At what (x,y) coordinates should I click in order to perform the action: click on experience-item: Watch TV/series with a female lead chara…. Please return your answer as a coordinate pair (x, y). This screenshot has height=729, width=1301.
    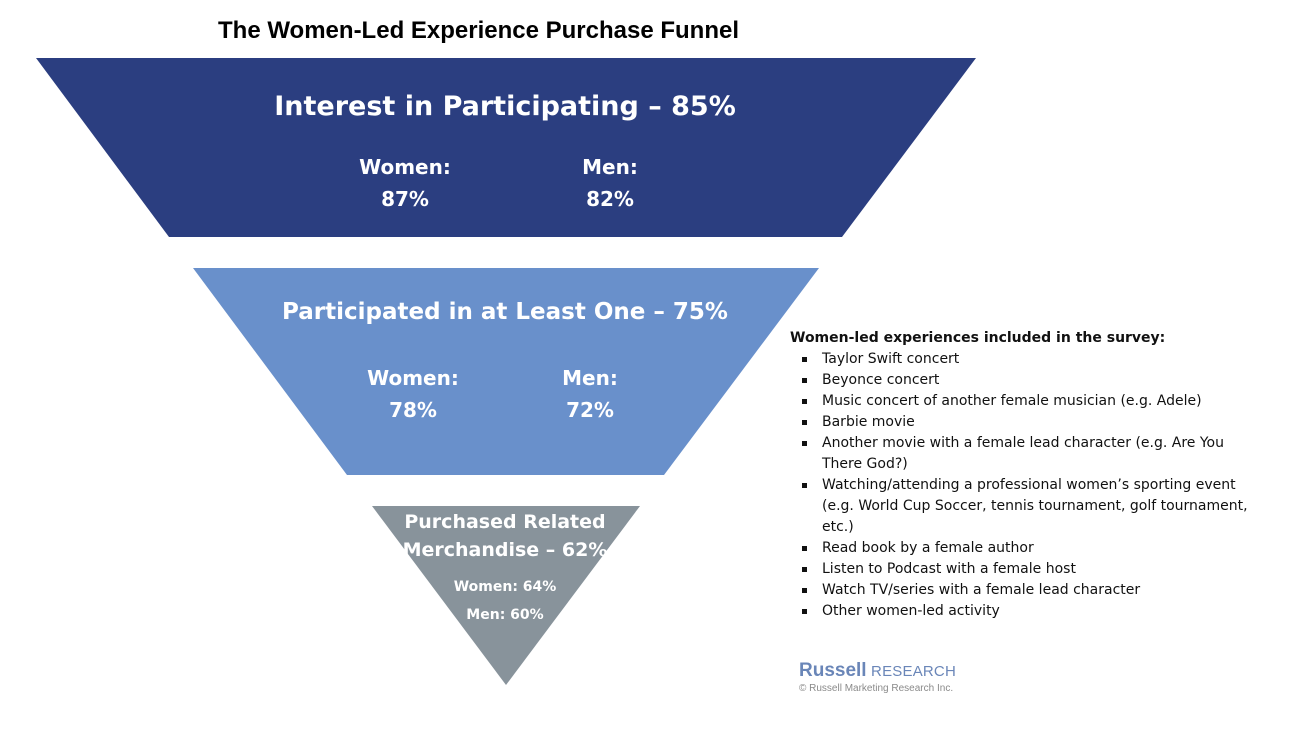
    Looking at the image, I should click on (1021, 590).